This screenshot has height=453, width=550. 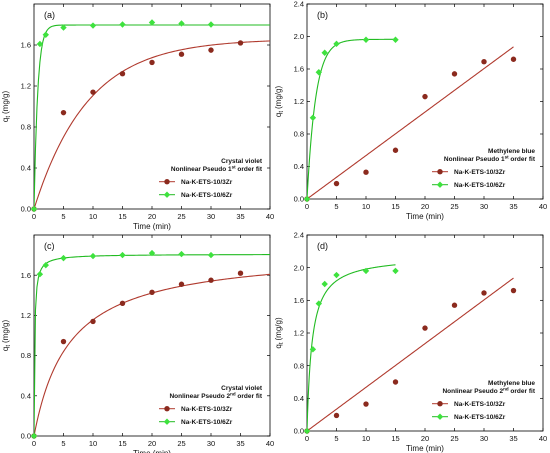 What do you see at coordinates (513, 206) in the screenshot?
I see `x-tick-label: 35` at bounding box center [513, 206].